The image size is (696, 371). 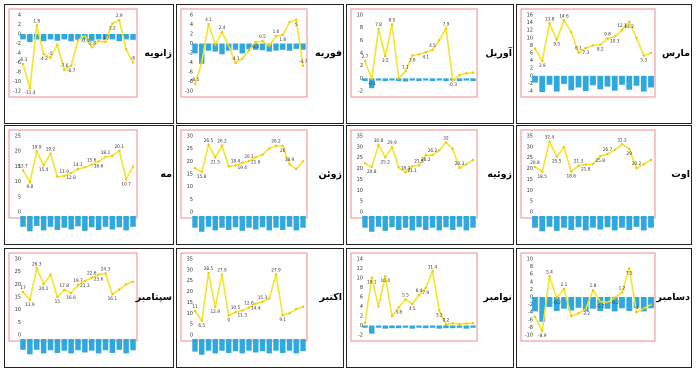 I want to click on y-tick-label: -6, so click(x=530, y=320).